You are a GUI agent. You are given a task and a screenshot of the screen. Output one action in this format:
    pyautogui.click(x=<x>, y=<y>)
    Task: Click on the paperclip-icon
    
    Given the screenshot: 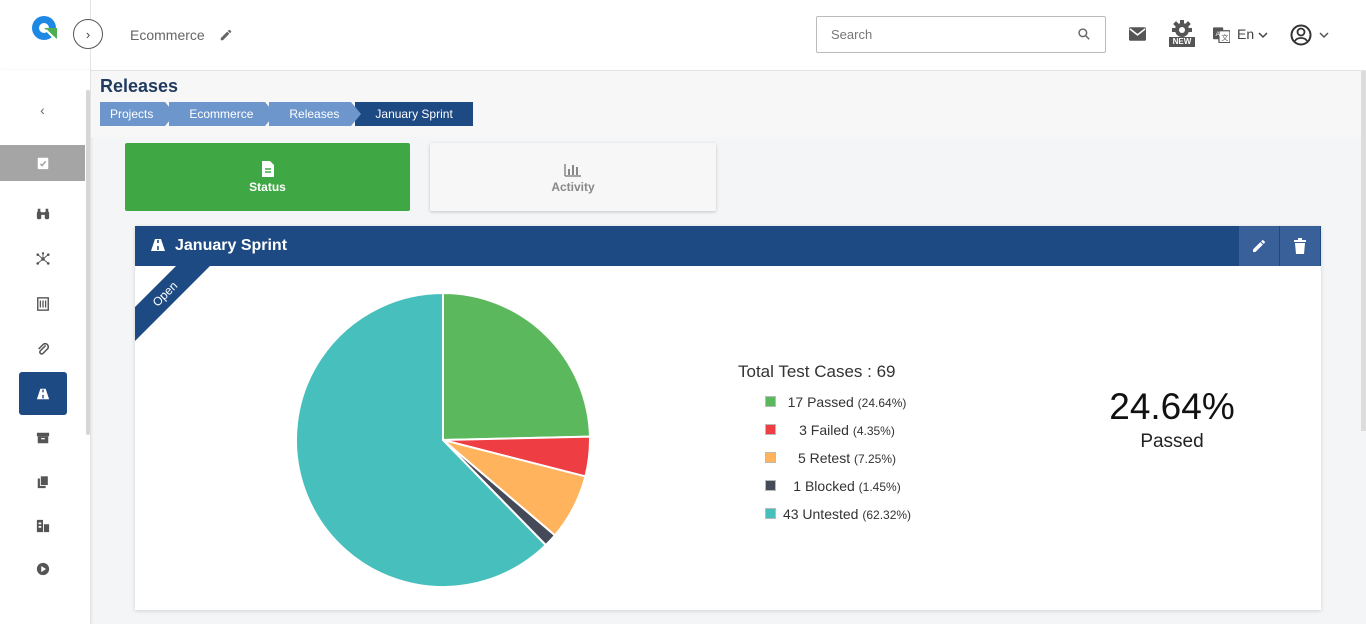 What is the action you would take?
    pyautogui.click(x=43, y=348)
    